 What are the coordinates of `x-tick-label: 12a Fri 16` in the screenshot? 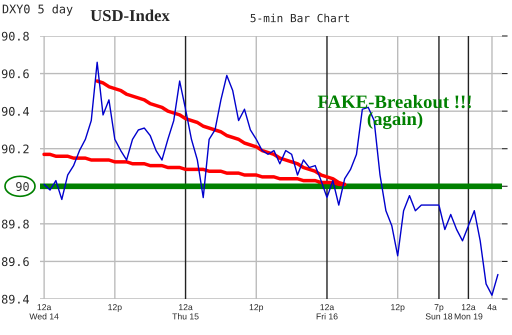 It's located at (327, 312).